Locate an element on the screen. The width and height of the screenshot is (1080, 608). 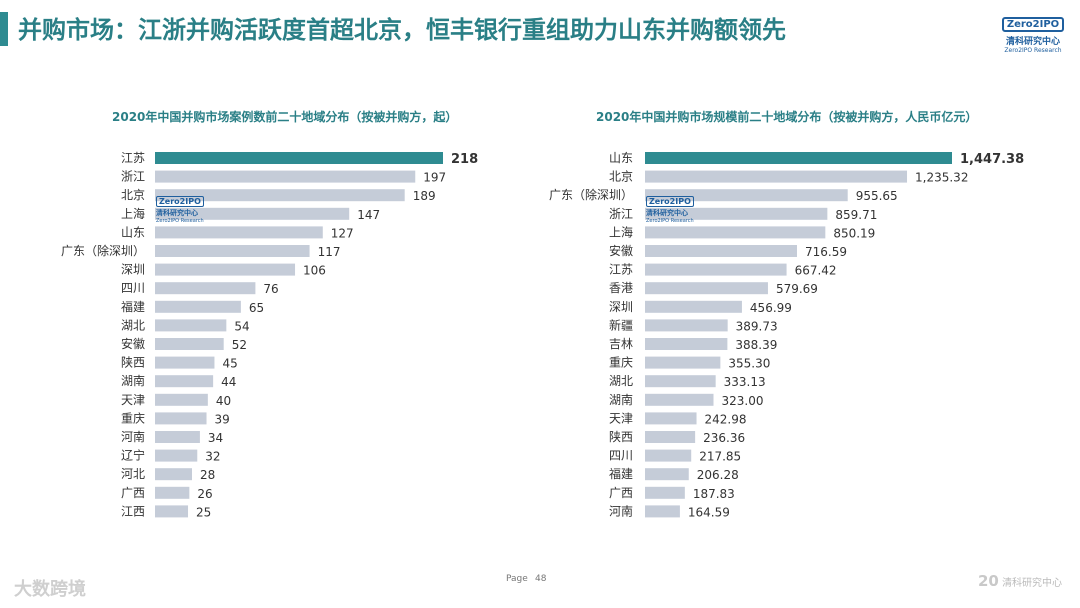
logo-mark: Zero2IPO is located at coordinates (1033, 24).